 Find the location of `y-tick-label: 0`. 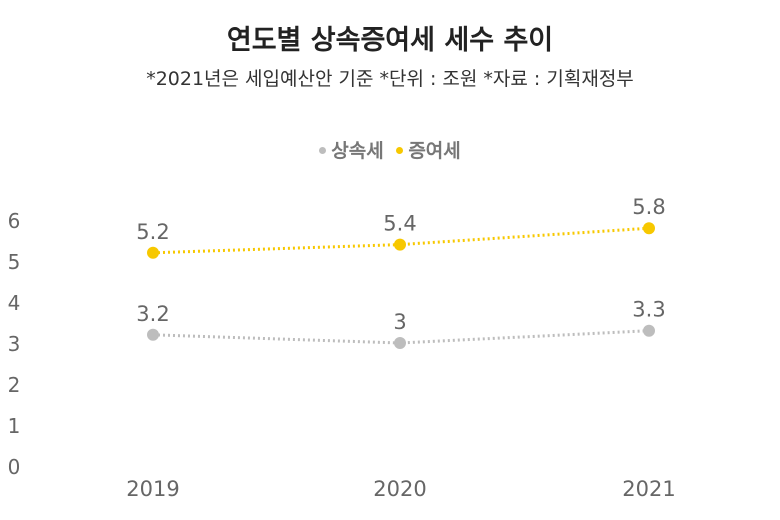

y-tick-label: 0 is located at coordinates (14, 467).